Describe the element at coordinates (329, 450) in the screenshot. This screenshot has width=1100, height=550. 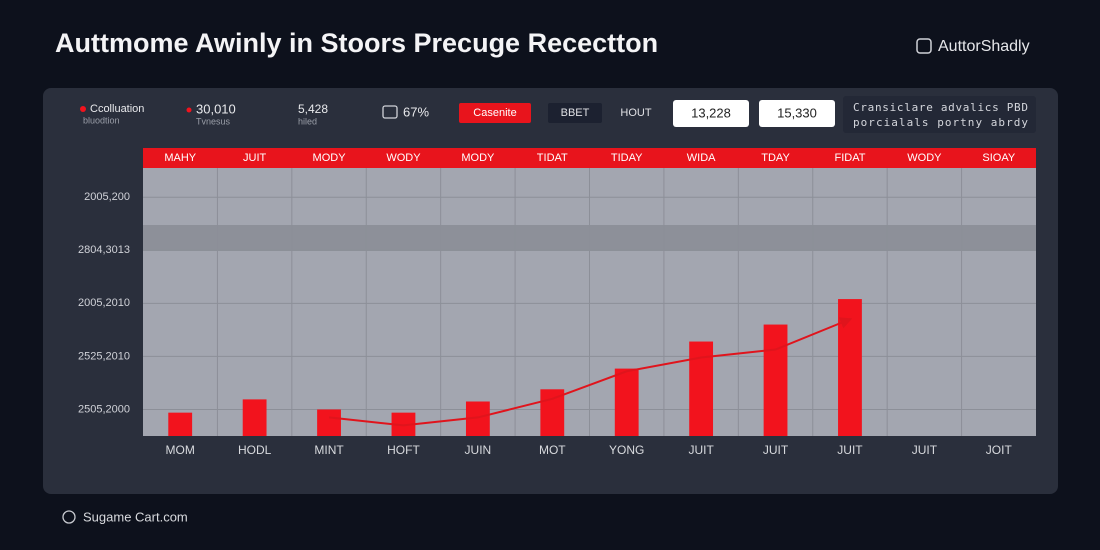
I see `x-tick-label: MINT` at that location.